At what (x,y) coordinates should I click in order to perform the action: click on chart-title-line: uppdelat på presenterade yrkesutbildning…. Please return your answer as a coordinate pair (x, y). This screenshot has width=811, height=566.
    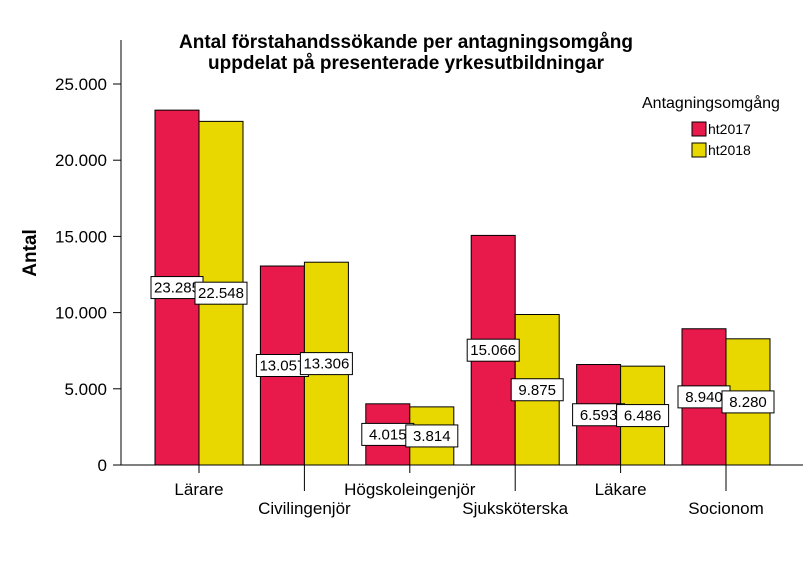
    Looking at the image, I should click on (406, 63).